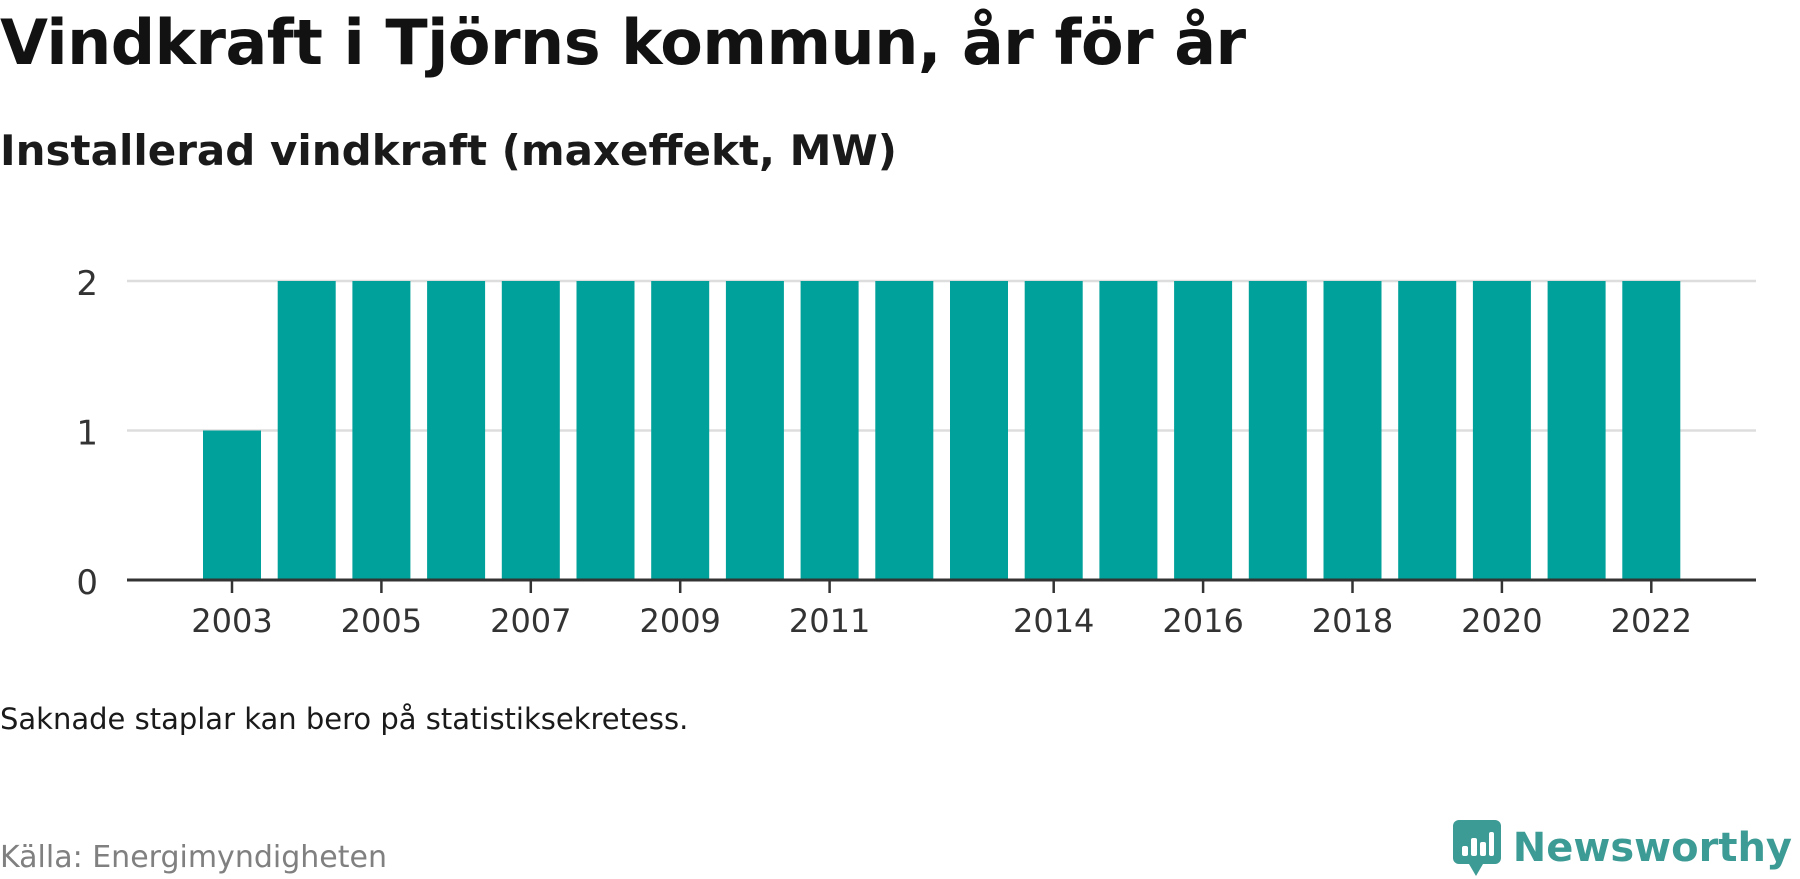 Image resolution: width=1800 pixels, height=879 pixels. What do you see at coordinates (87, 284) in the screenshot?
I see `y-tick-label: 2` at bounding box center [87, 284].